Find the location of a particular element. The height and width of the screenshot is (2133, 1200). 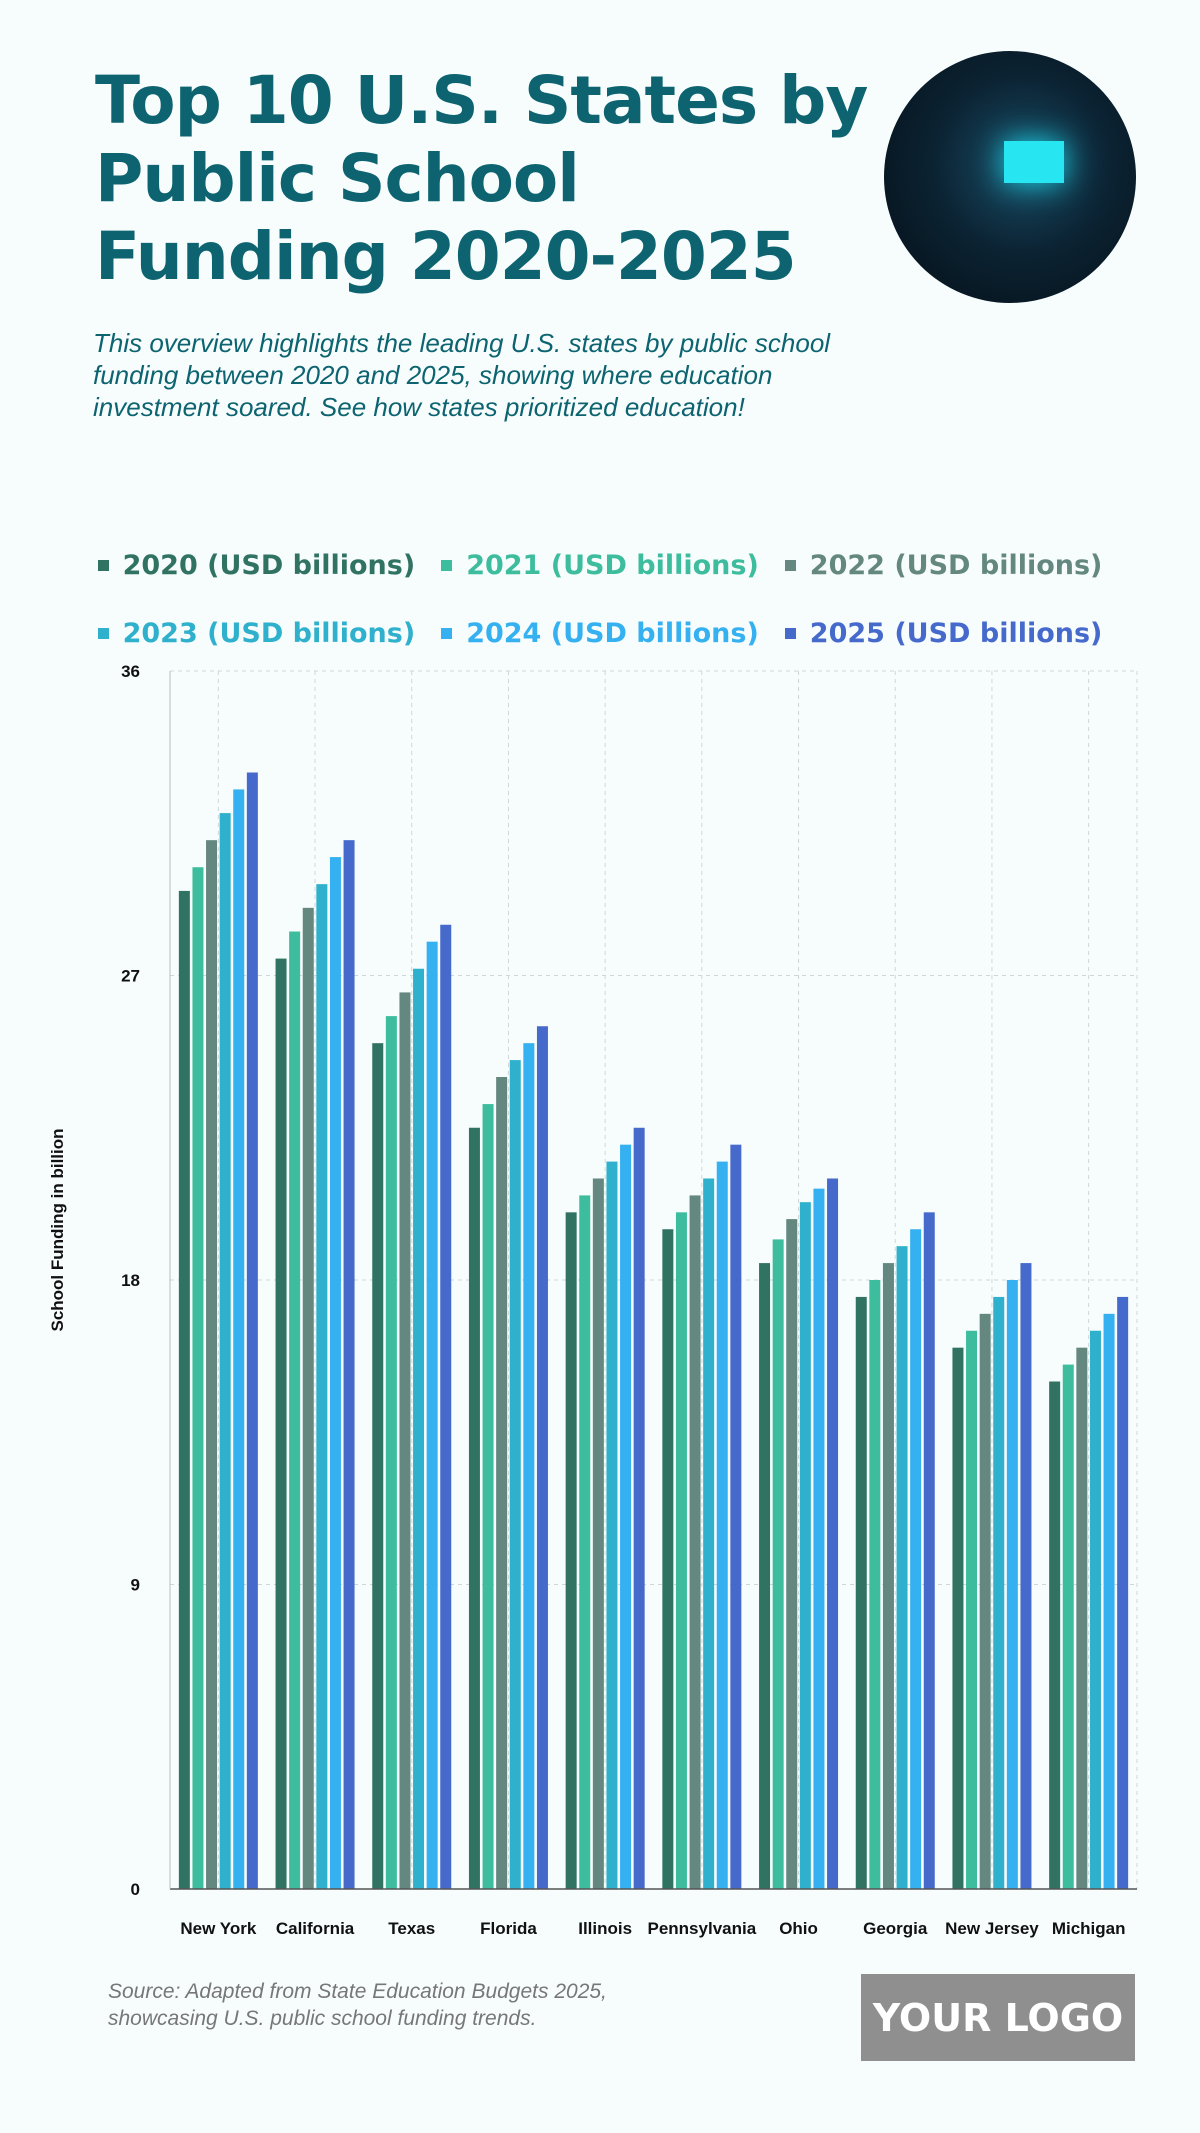

projector-screen is located at coordinates (1034, 162).